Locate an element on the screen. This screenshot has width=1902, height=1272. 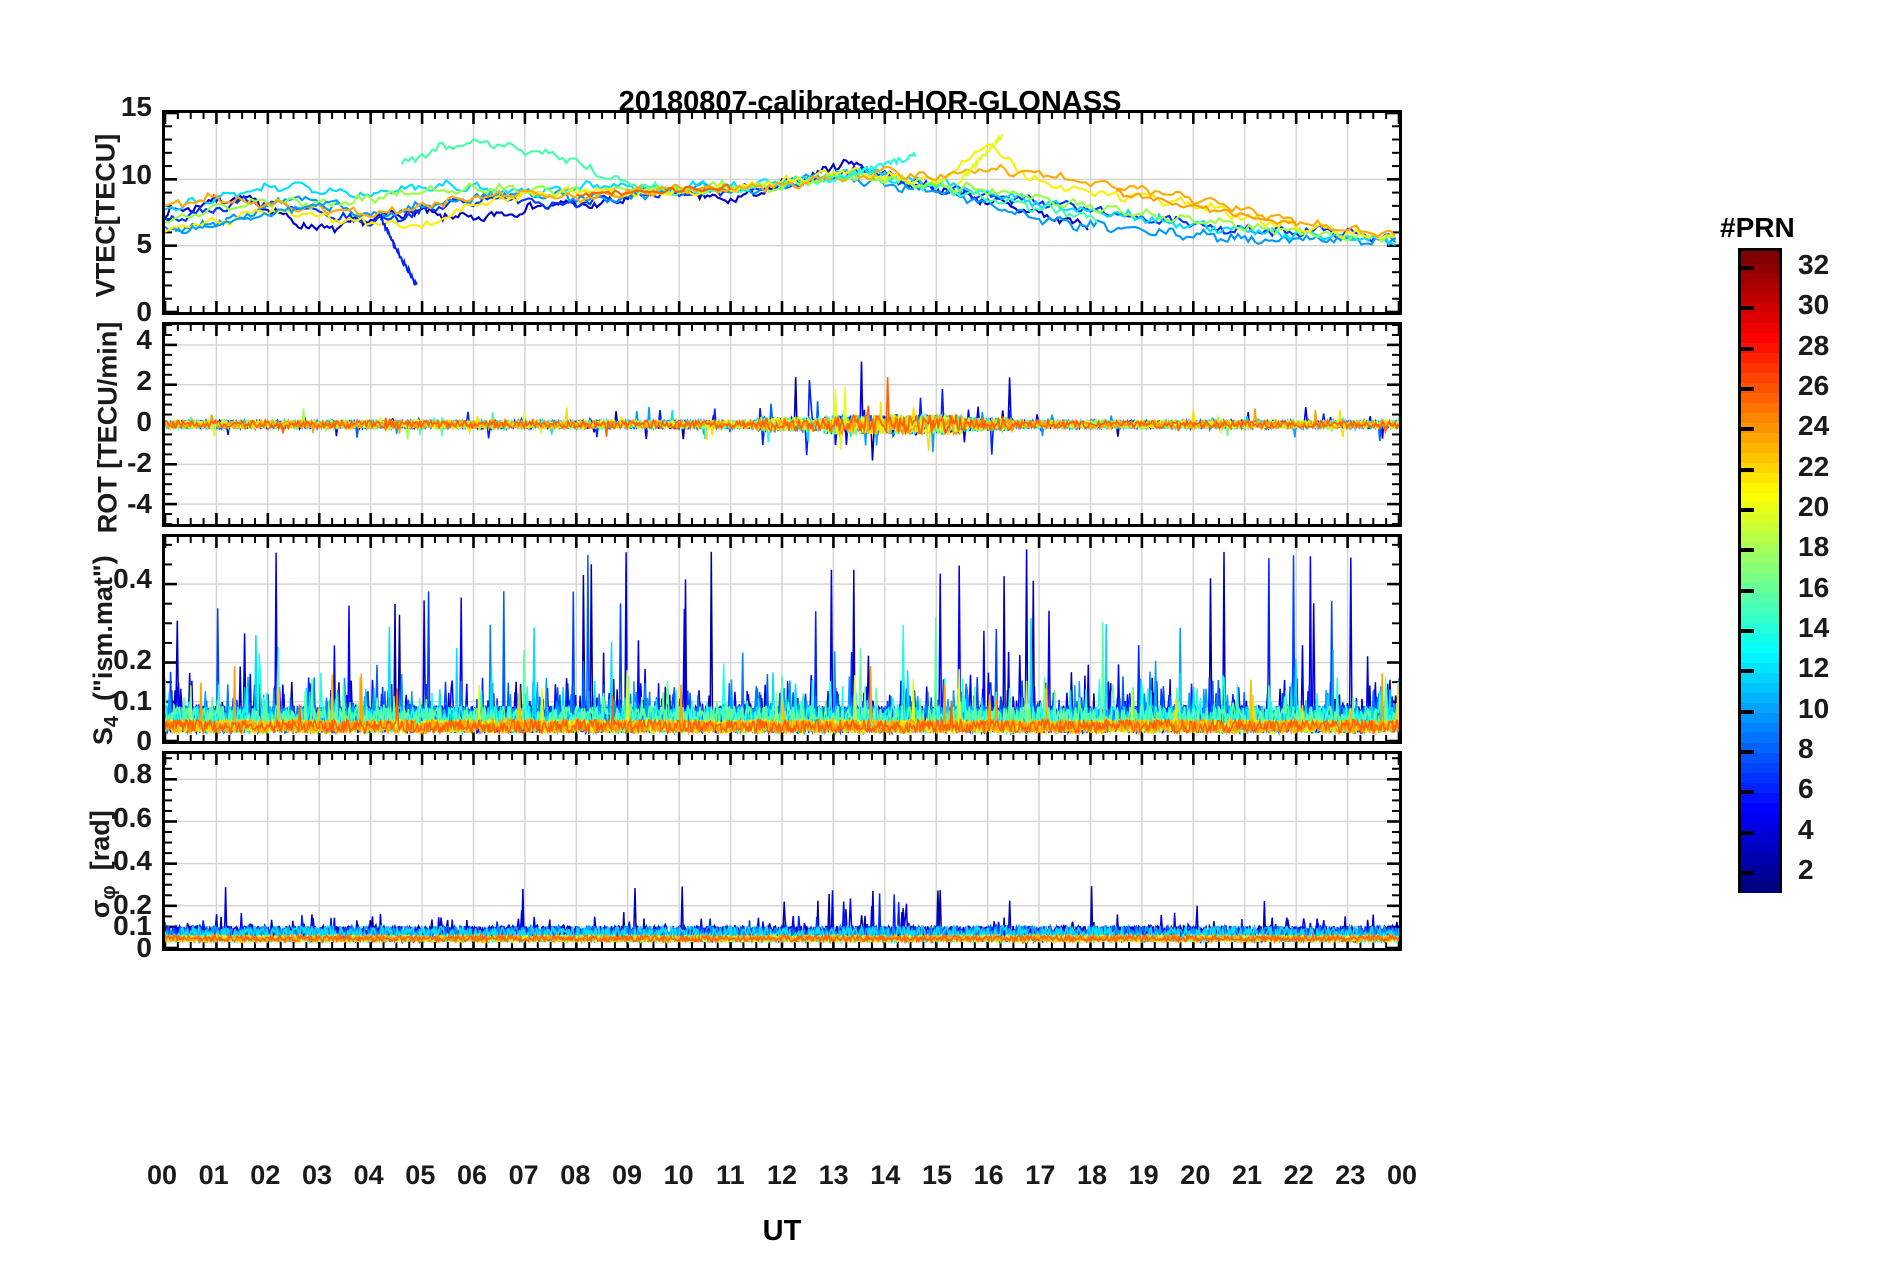
sigma-phi-ytick-0: 0 is located at coordinates (144, 947).